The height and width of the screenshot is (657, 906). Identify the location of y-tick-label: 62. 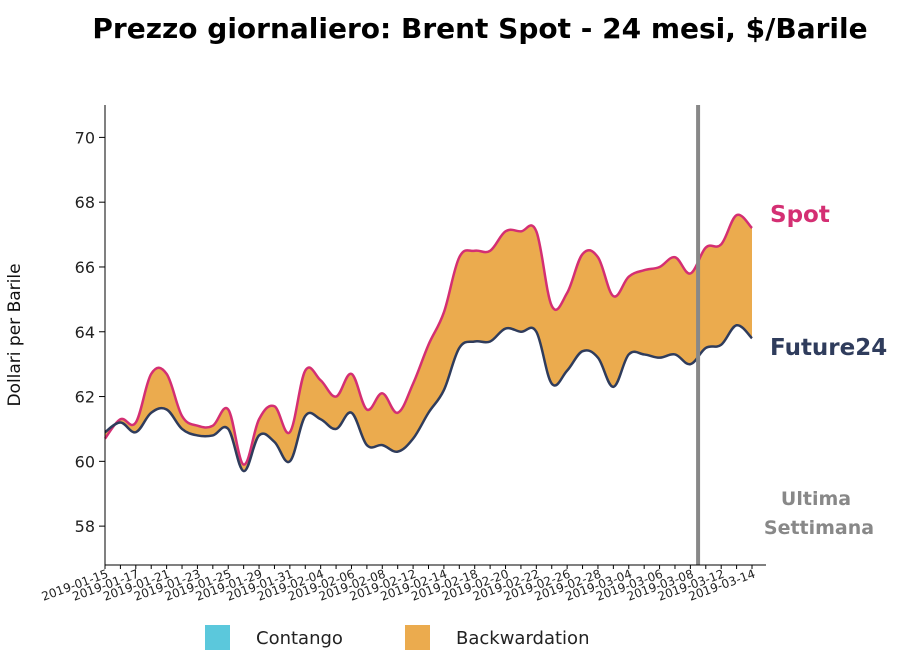
(85, 397).